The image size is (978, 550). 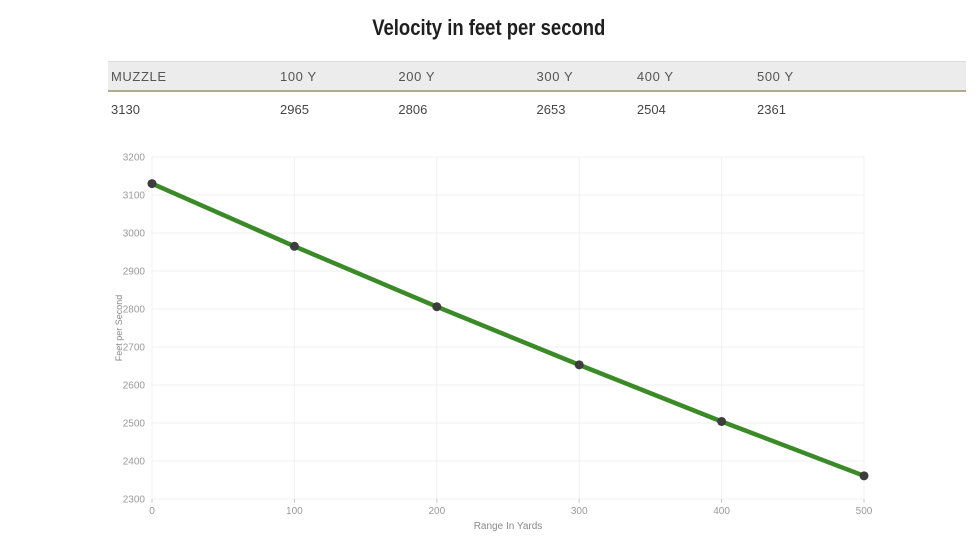 What do you see at coordinates (119, 328) in the screenshot?
I see `y-axis-title: Feet per Second` at bounding box center [119, 328].